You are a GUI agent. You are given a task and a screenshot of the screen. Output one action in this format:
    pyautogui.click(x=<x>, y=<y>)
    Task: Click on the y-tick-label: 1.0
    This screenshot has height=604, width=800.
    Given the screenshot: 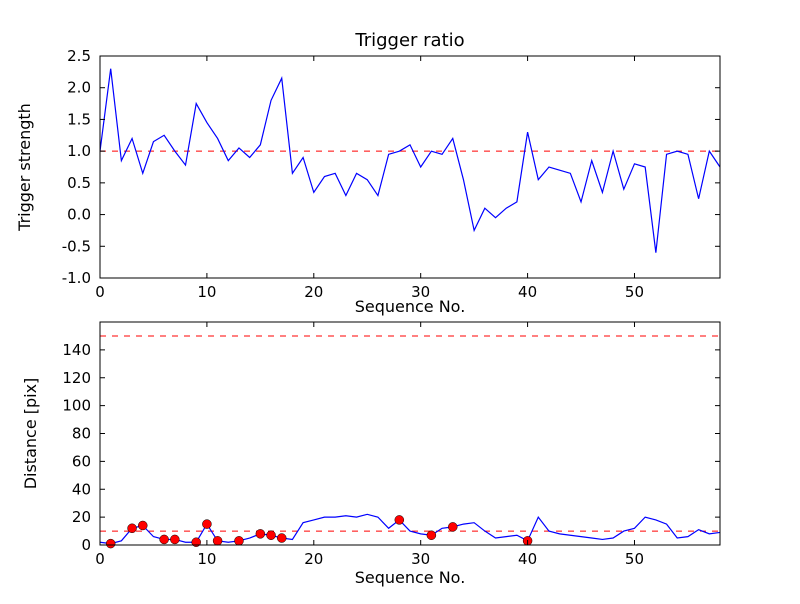 What is the action you would take?
    pyautogui.click(x=79, y=151)
    